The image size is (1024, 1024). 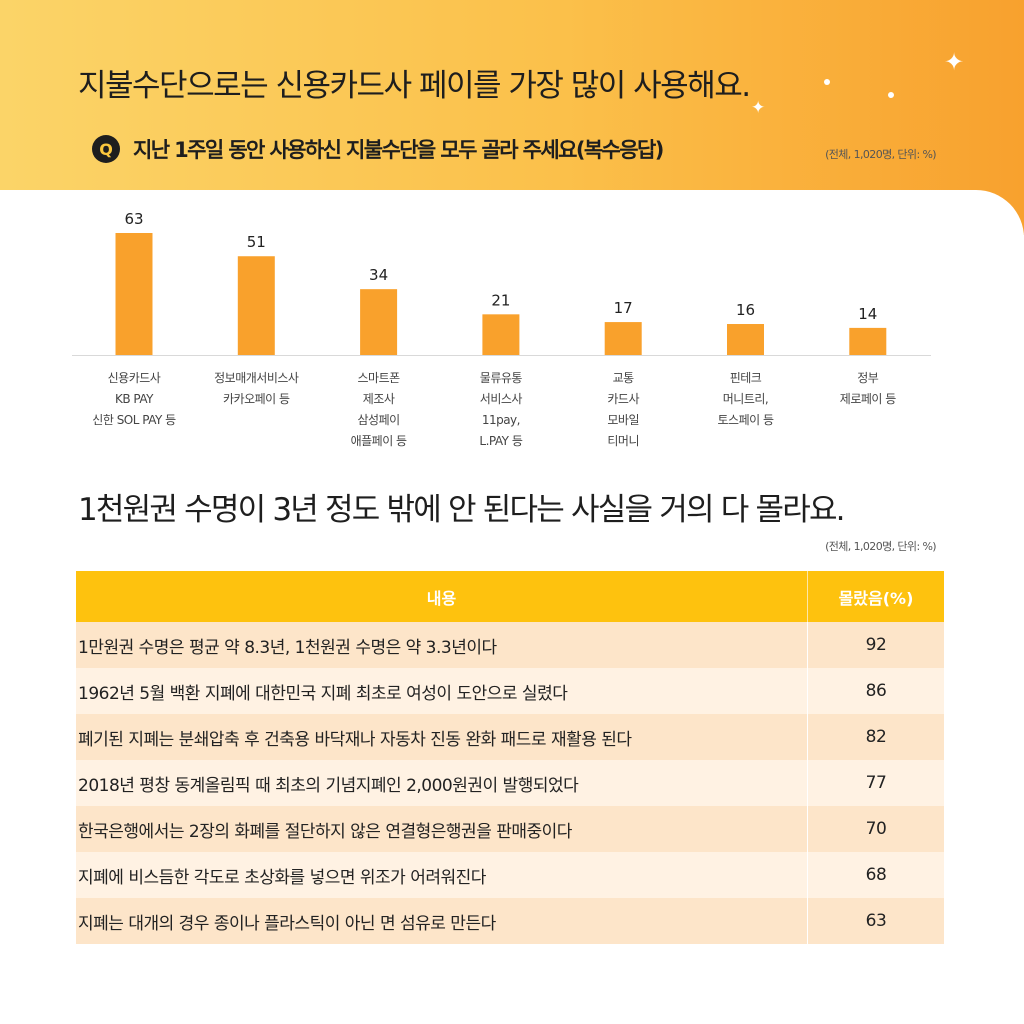 I want to click on category-label-line: L.PAY 등, so click(x=501, y=441).